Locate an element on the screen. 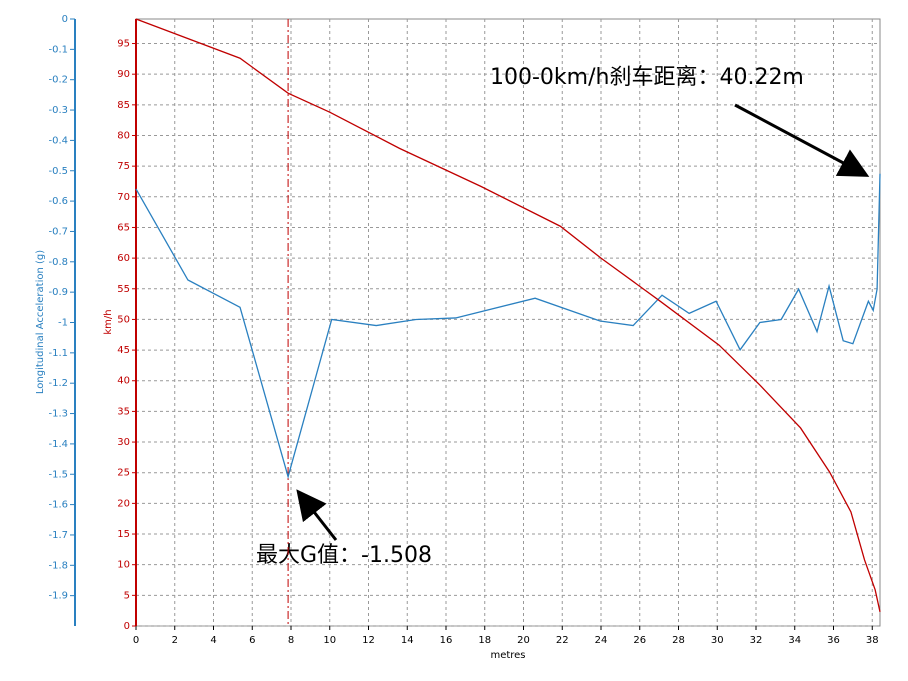  x-tick-label: 34 is located at coordinates (794, 640).